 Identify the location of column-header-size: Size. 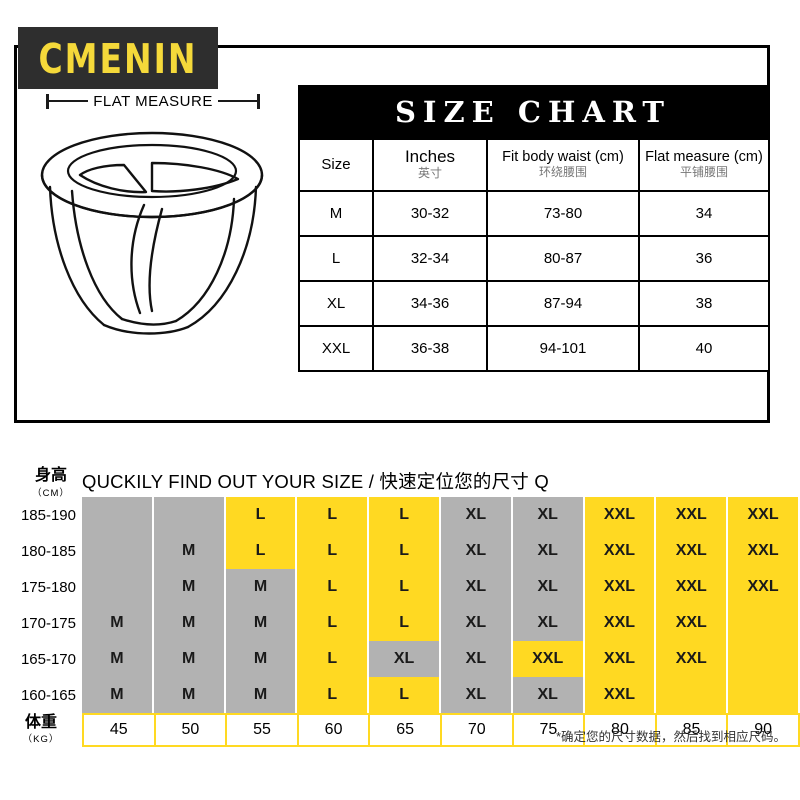
(336, 165).